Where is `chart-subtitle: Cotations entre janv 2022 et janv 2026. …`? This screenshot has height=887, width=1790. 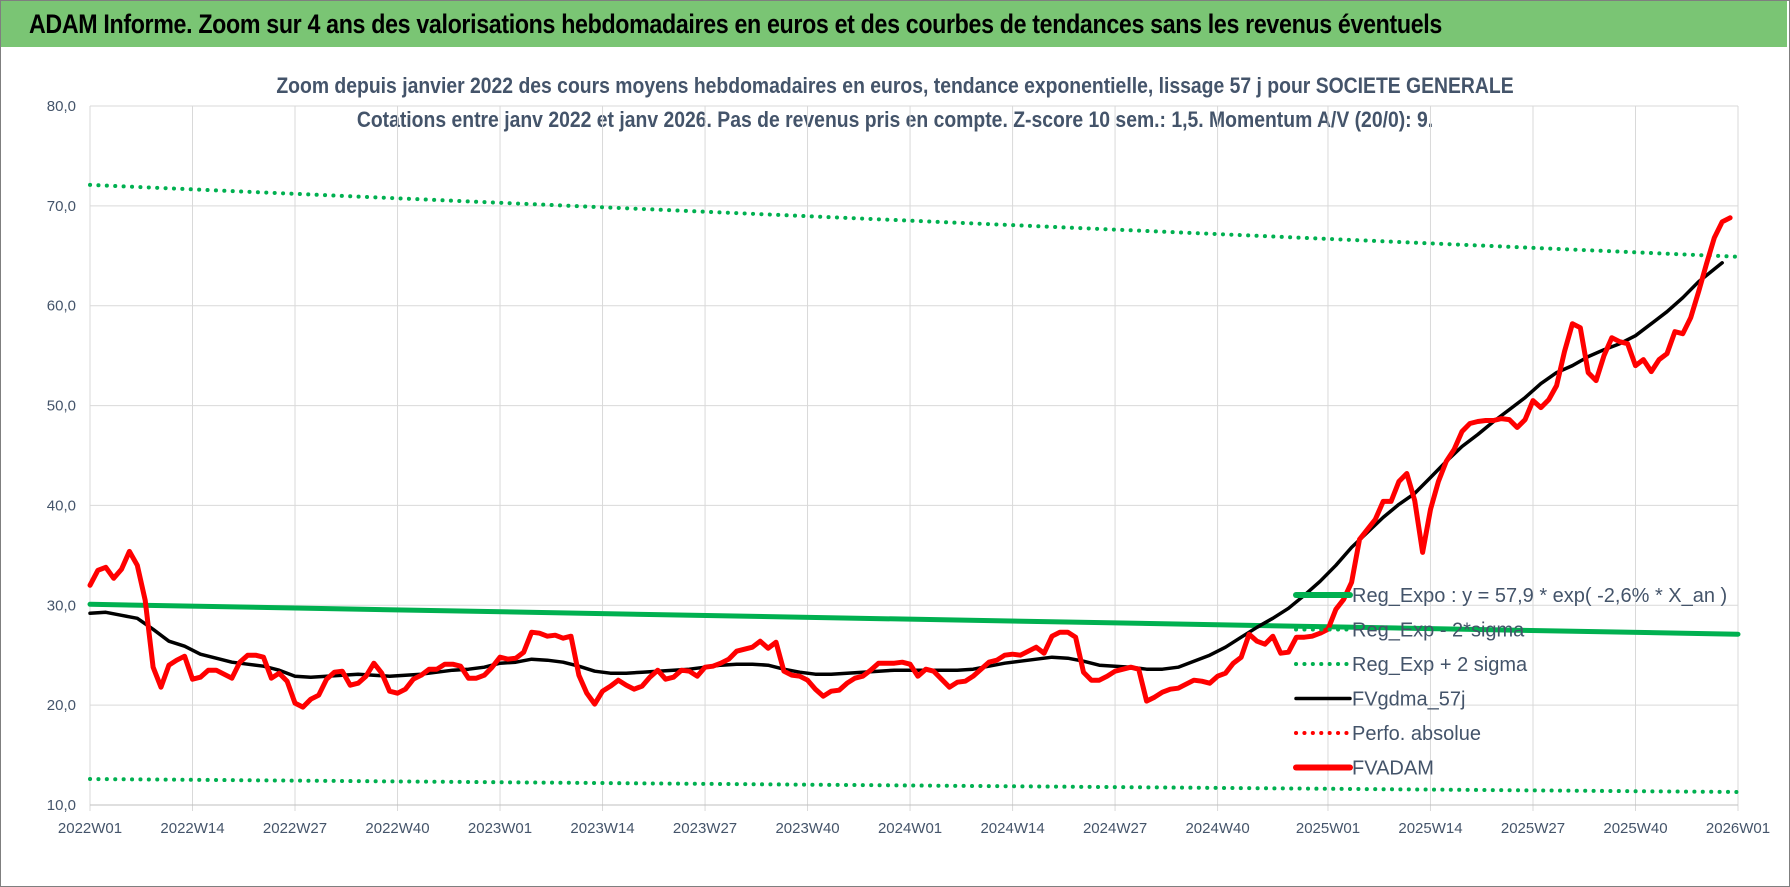 chart-subtitle: Cotations entre janv 2022 et janv 2026. … is located at coordinates (895, 119).